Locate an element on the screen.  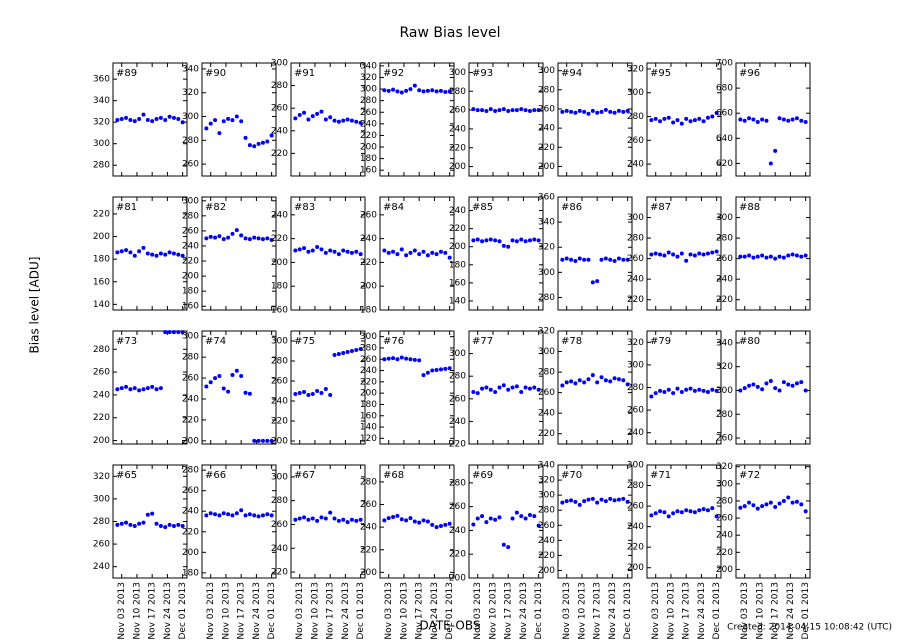
y-tick-label: 640 is located at coordinates (724, 139).